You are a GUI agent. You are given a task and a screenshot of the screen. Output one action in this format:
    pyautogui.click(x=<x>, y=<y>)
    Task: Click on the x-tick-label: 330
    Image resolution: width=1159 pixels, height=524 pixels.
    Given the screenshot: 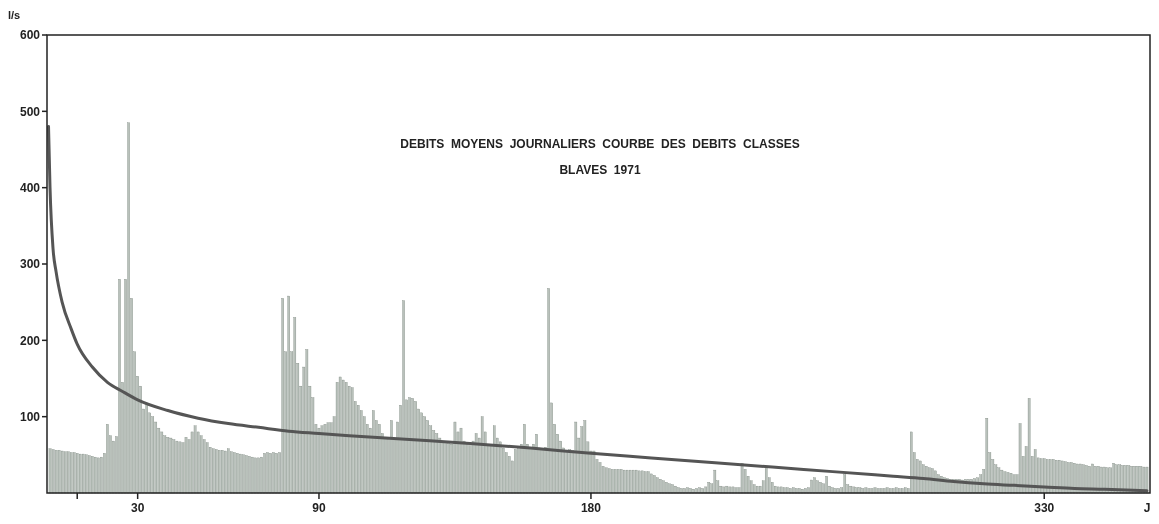 What is the action you would take?
    pyautogui.click(x=1044, y=508)
    